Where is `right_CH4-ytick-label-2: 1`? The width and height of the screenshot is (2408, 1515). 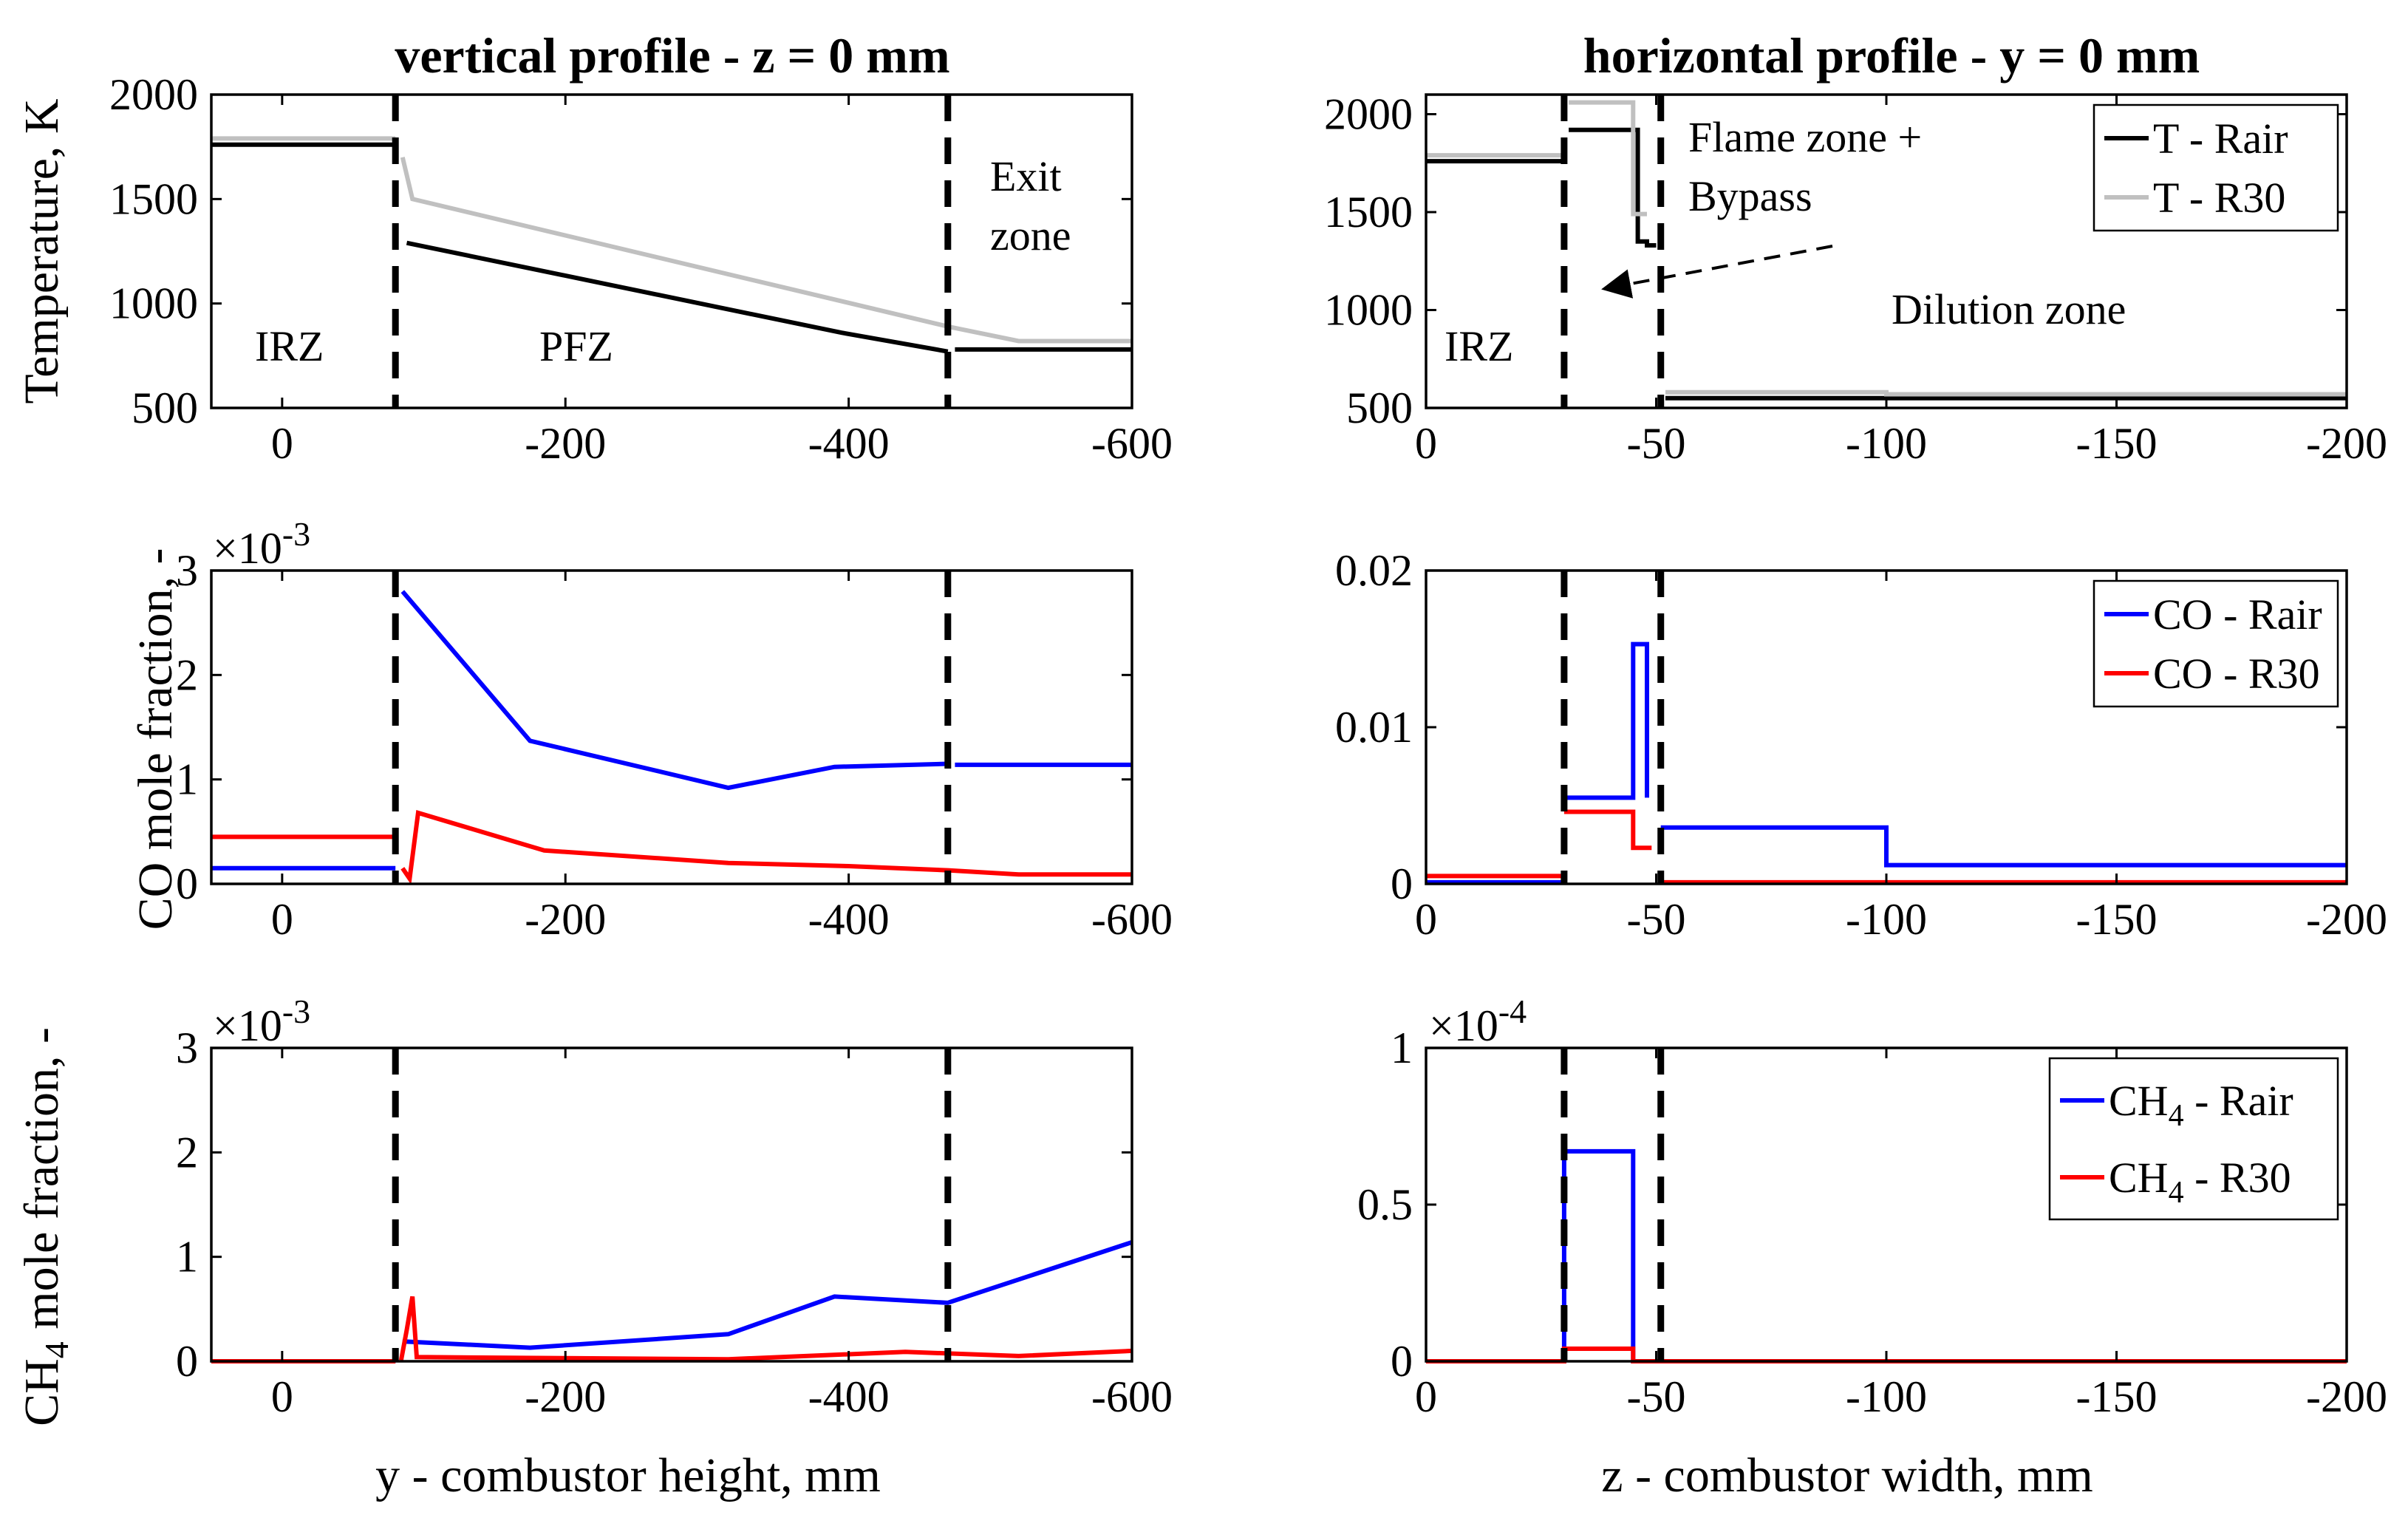
right_CH4-ytick-label-2: 1 is located at coordinates (1402, 1048).